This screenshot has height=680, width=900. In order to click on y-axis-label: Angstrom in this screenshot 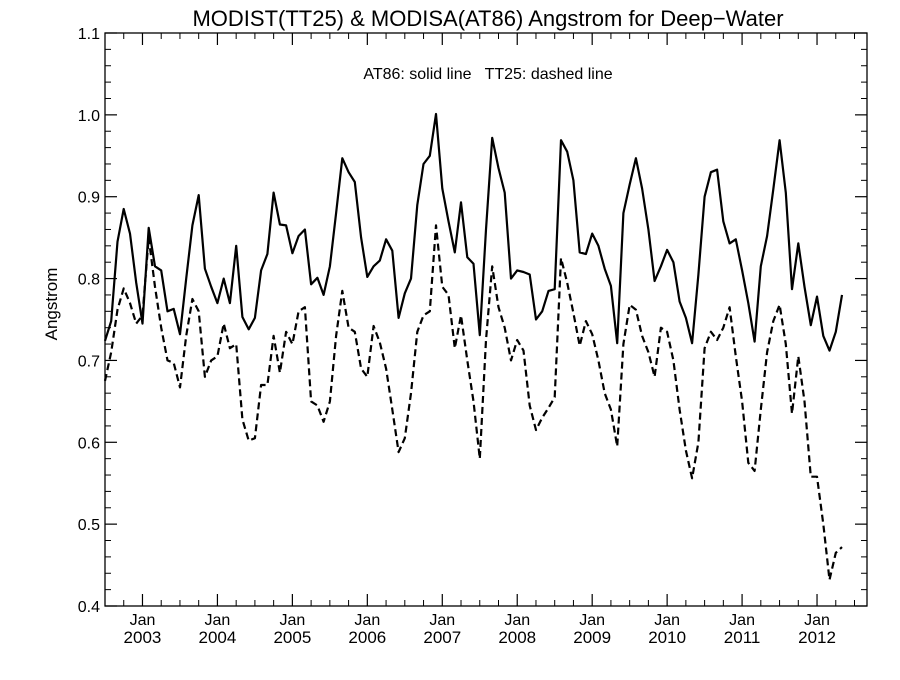, I will do `click(51, 304)`.